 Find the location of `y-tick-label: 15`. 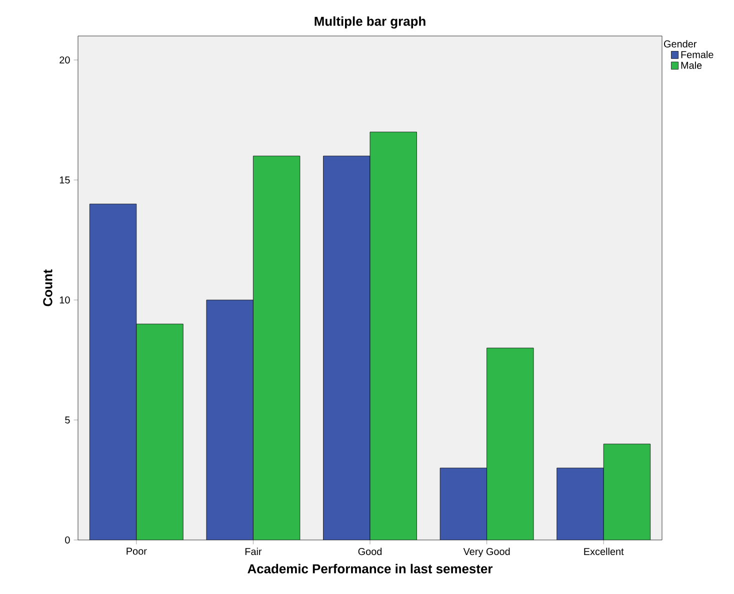

y-tick-label: 15 is located at coordinates (65, 180).